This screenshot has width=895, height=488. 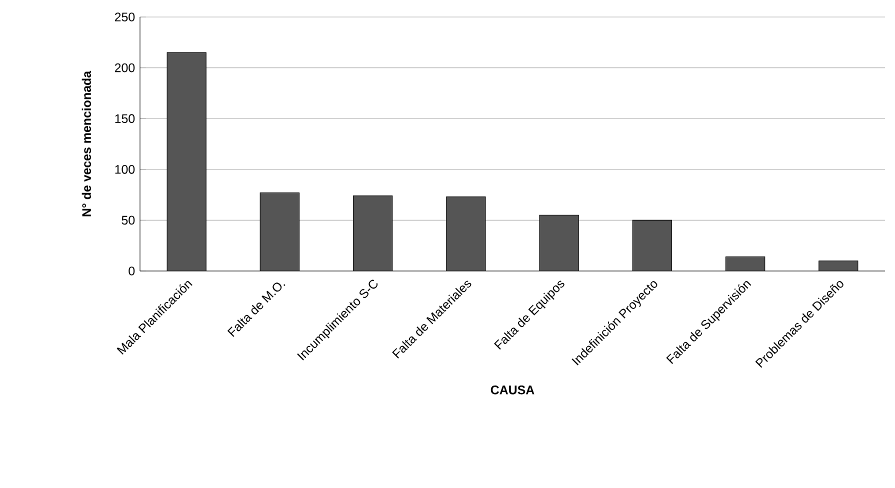 I want to click on y-tick-label: 250, so click(x=124, y=17).